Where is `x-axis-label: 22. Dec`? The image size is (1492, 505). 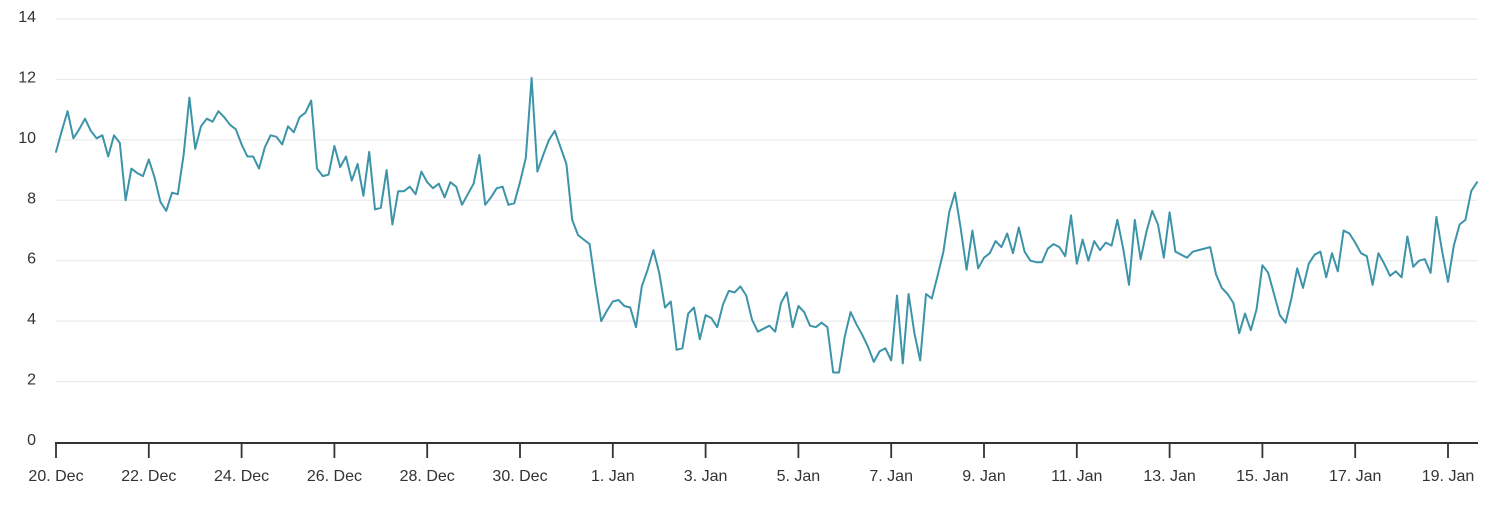
x-axis-label: 22. Dec is located at coordinates (148, 476).